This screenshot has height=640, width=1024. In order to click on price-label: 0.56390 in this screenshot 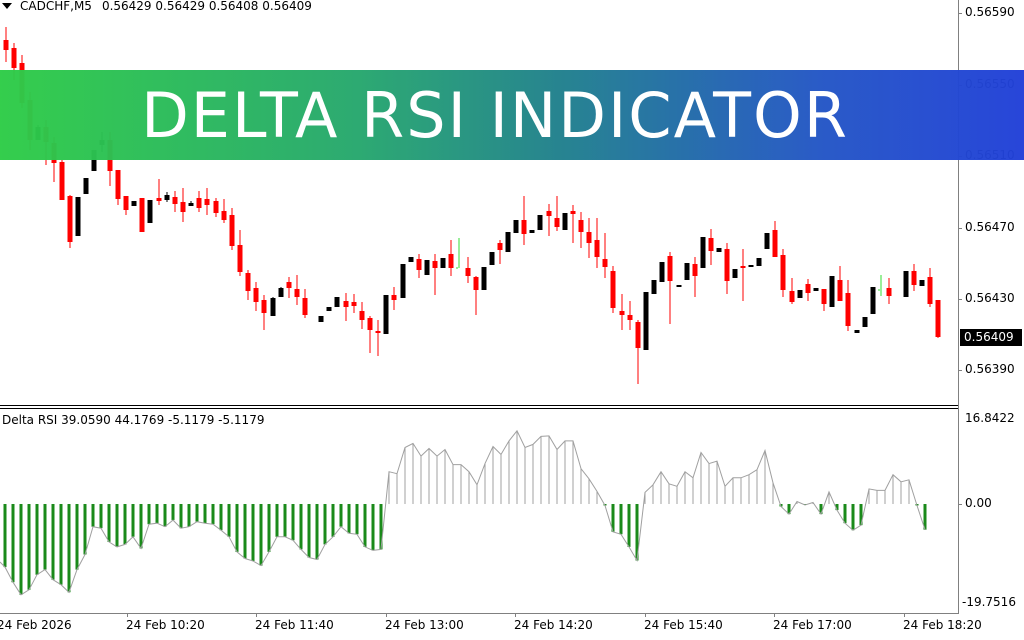, I will do `click(990, 369)`.